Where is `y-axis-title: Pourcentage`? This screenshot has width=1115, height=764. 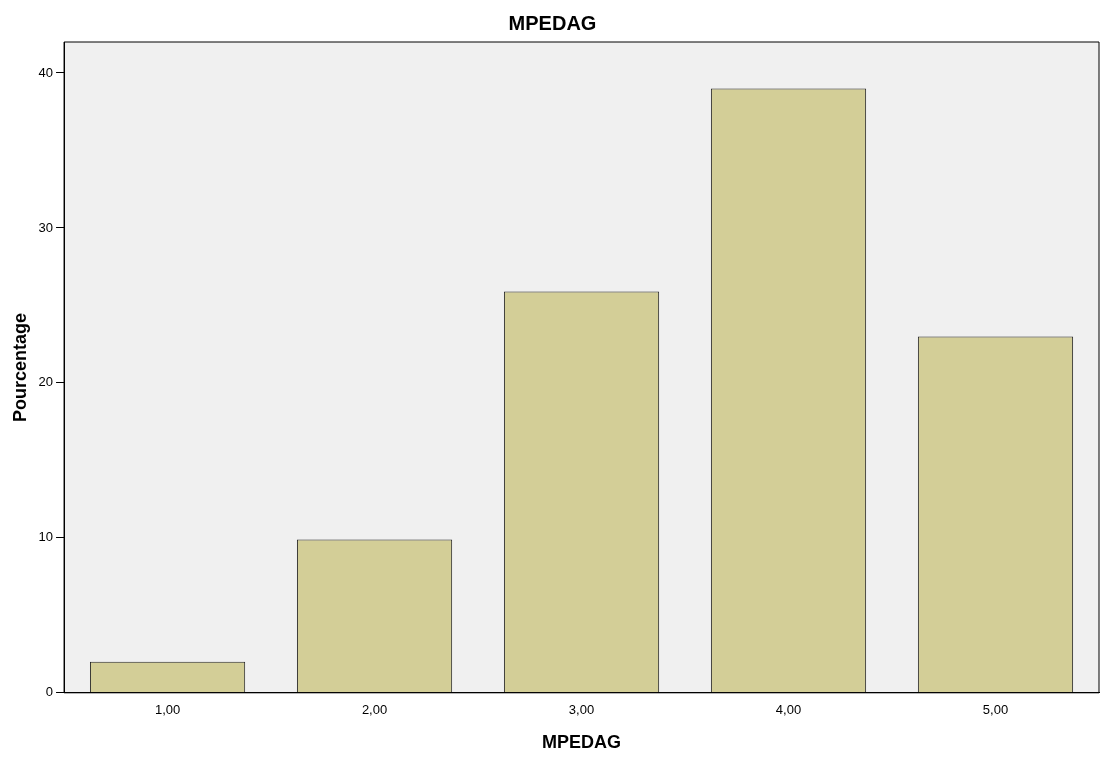 y-axis-title: Pourcentage is located at coordinates (19, 367).